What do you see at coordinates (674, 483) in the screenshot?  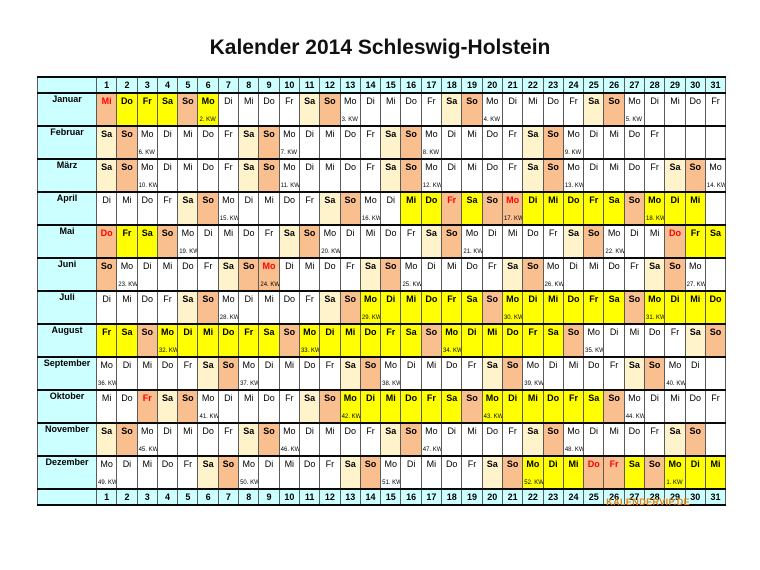 I see `calendar-week-label: 1. KW` at bounding box center [674, 483].